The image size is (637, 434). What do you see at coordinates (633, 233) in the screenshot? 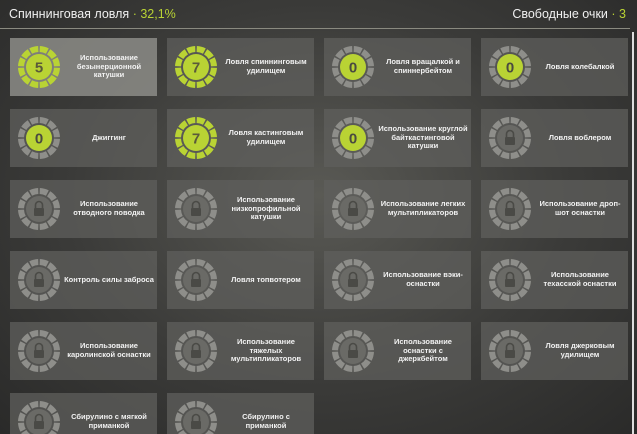
I see `scrollbar` at bounding box center [633, 233].